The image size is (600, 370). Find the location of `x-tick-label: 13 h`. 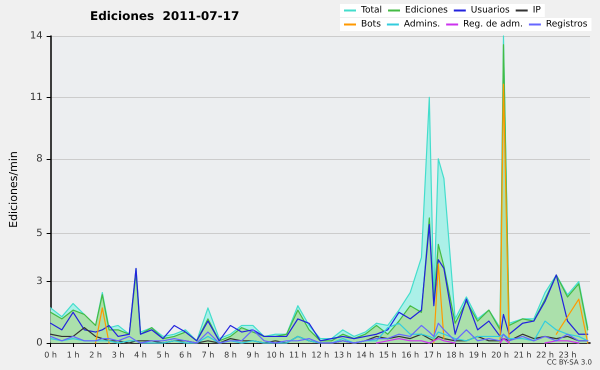

x-tick-label: 13 h is located at coordinates (343, 355).